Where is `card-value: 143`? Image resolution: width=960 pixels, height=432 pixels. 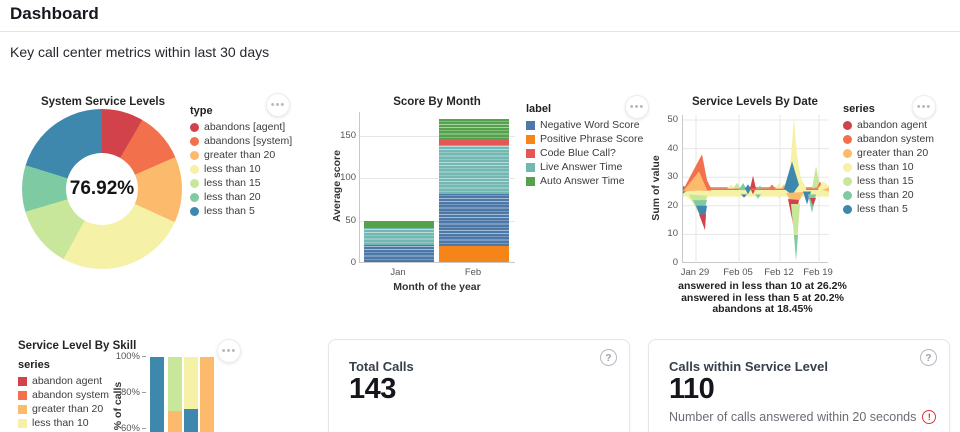
card-value: 143 is located at coordinates (372, 389).